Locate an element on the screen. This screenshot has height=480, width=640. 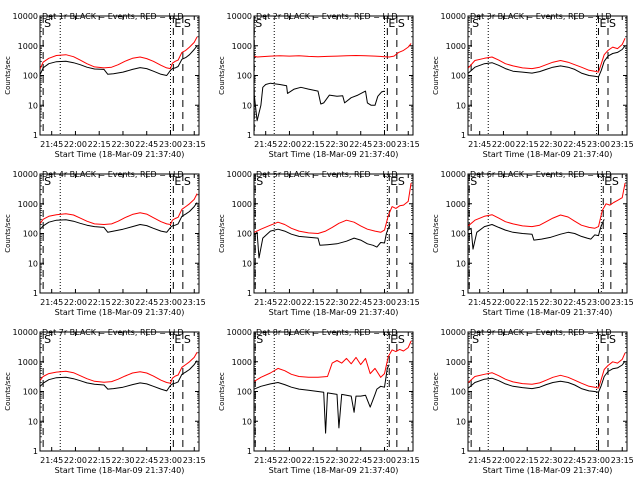
panel-title: Det 8r BLACK = Events, RED = LLD is located at coordinates (327, 332).